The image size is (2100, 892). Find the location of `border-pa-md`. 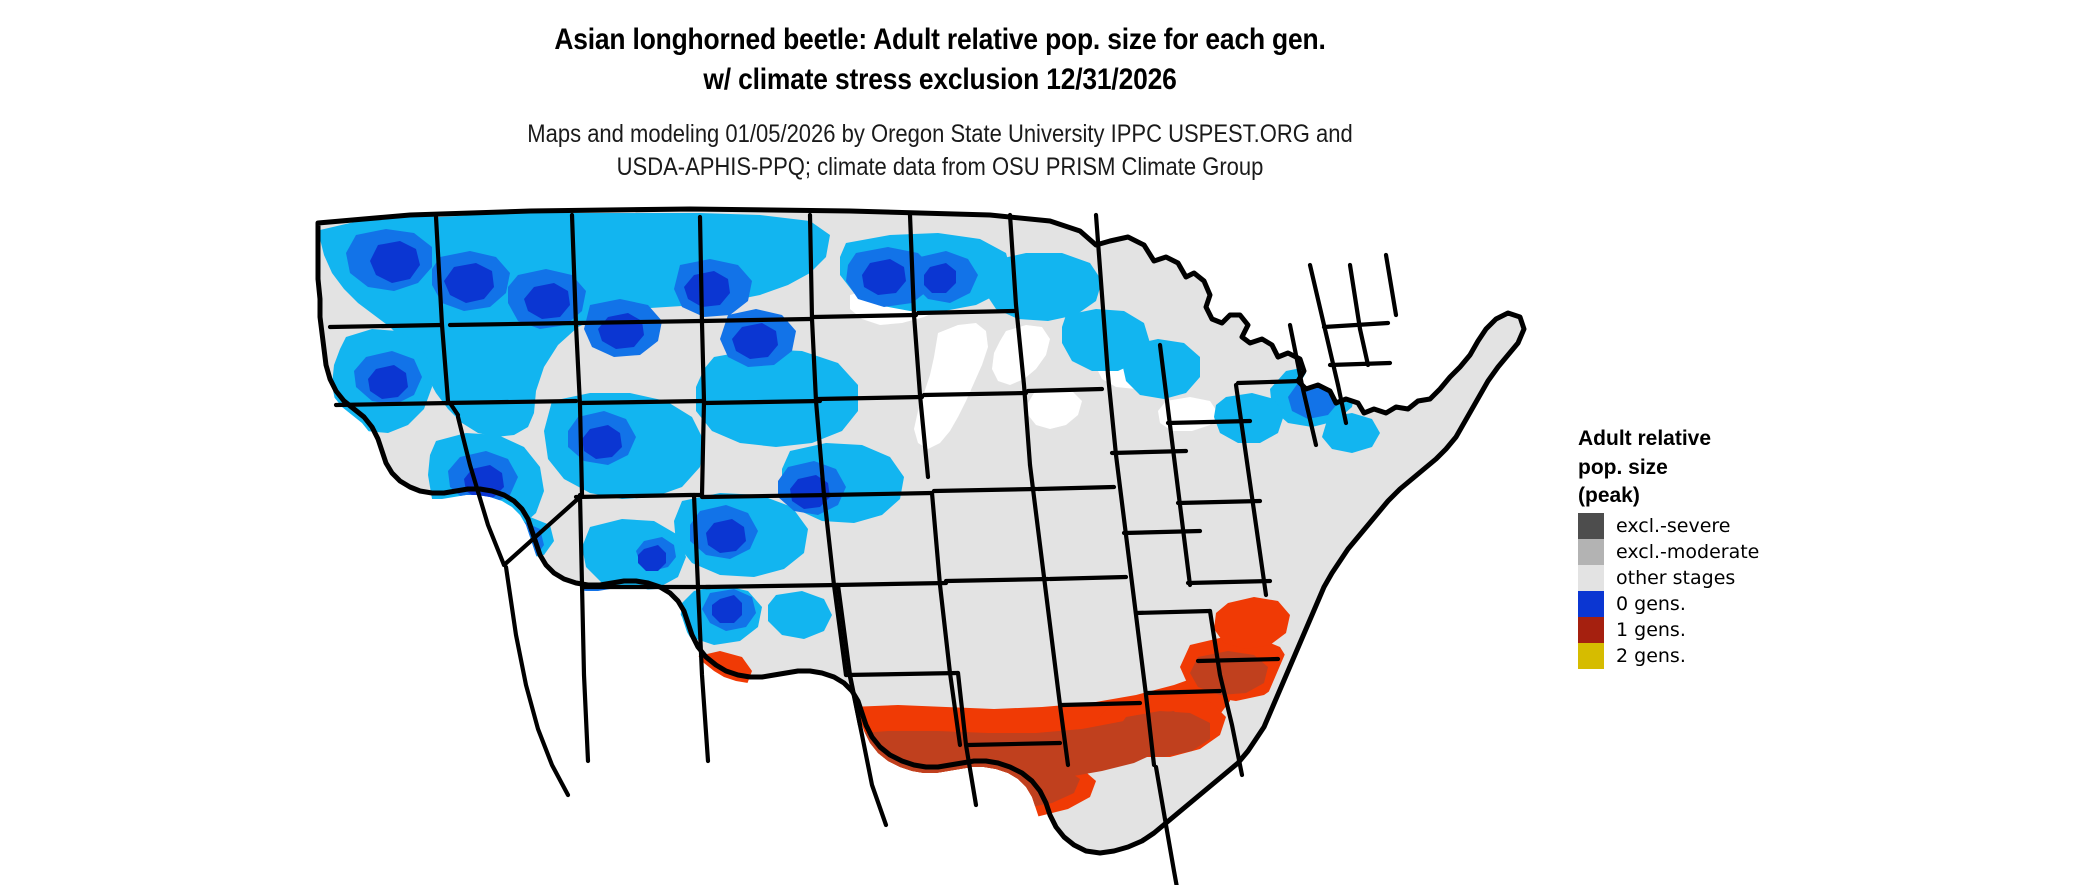

border-pa-md is located at coordinates (1209, 422).